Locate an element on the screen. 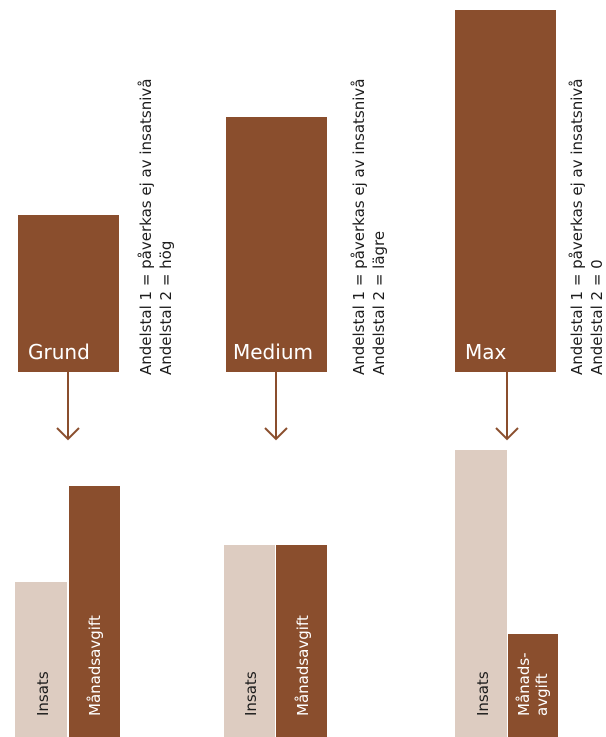 The image size is (606, 737). bar-label-insats-grund: Insats is located at coordinates (43, 693).